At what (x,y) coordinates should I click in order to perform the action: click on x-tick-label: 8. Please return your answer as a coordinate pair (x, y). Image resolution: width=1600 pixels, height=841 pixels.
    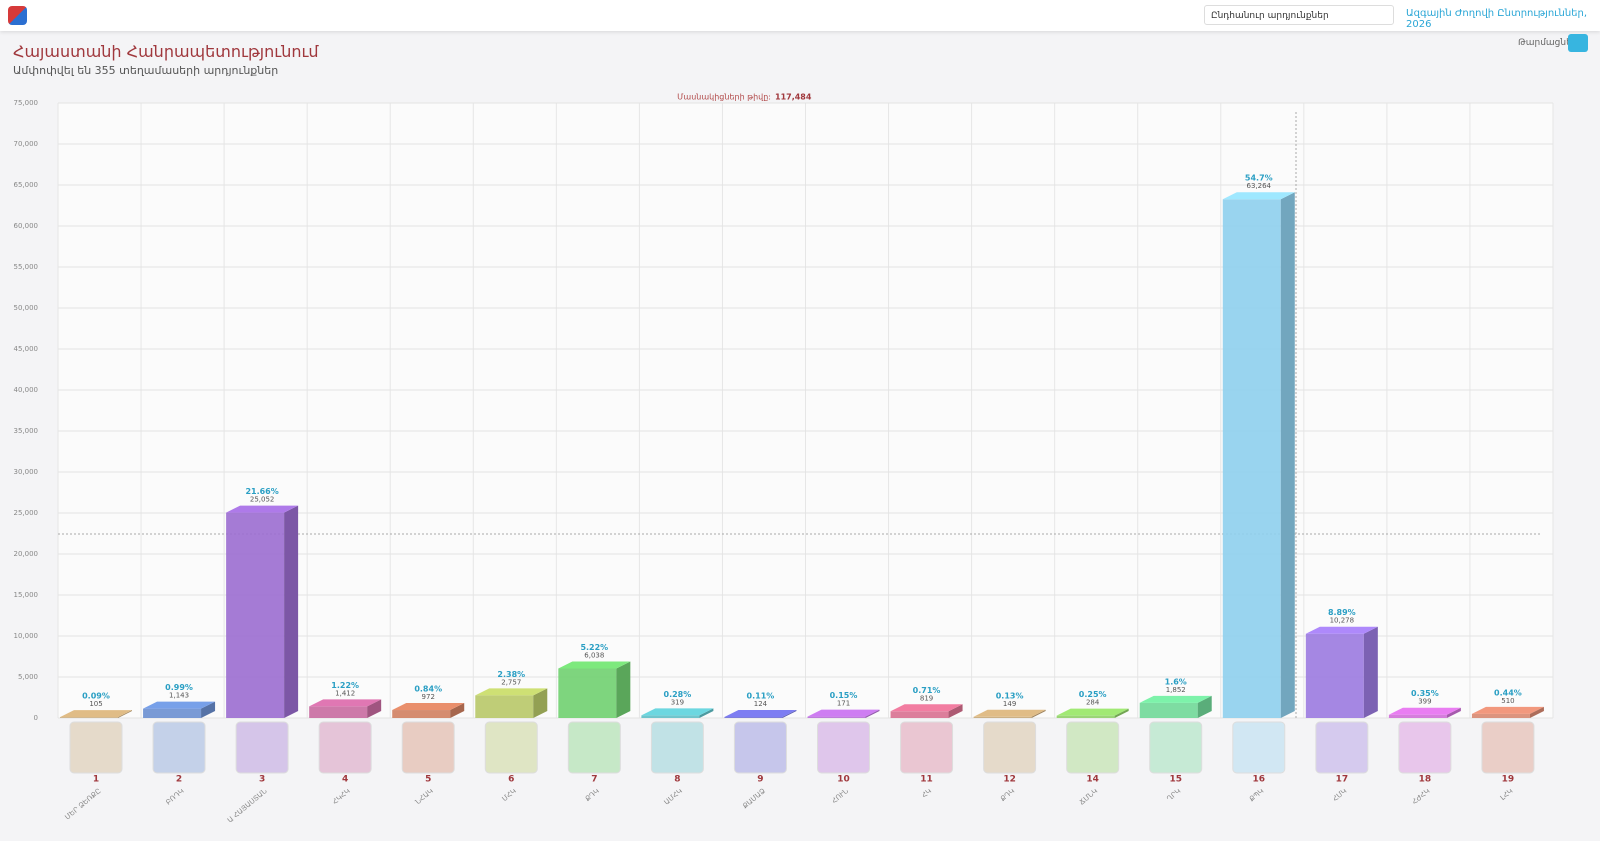
    Looking at the image, I should click on (677, 780).